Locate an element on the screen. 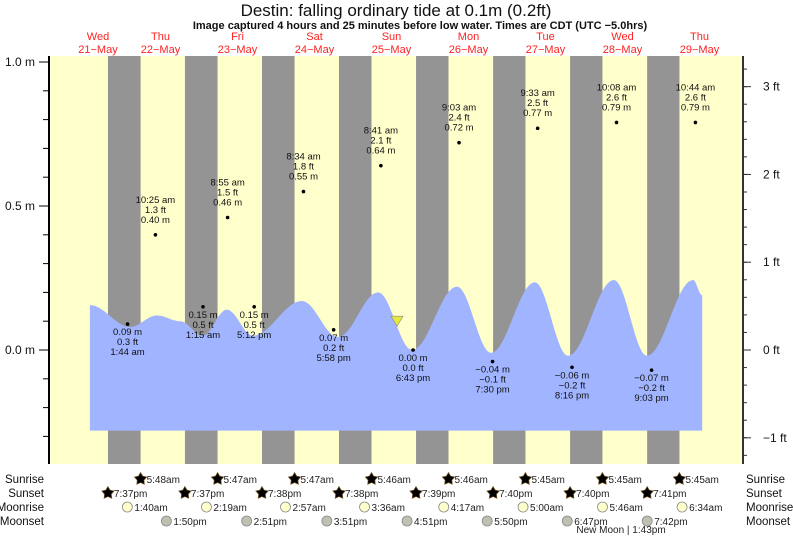 The image size is (793, 538). low-tide-label: −0.06 m is located at coordinates (572, 375).